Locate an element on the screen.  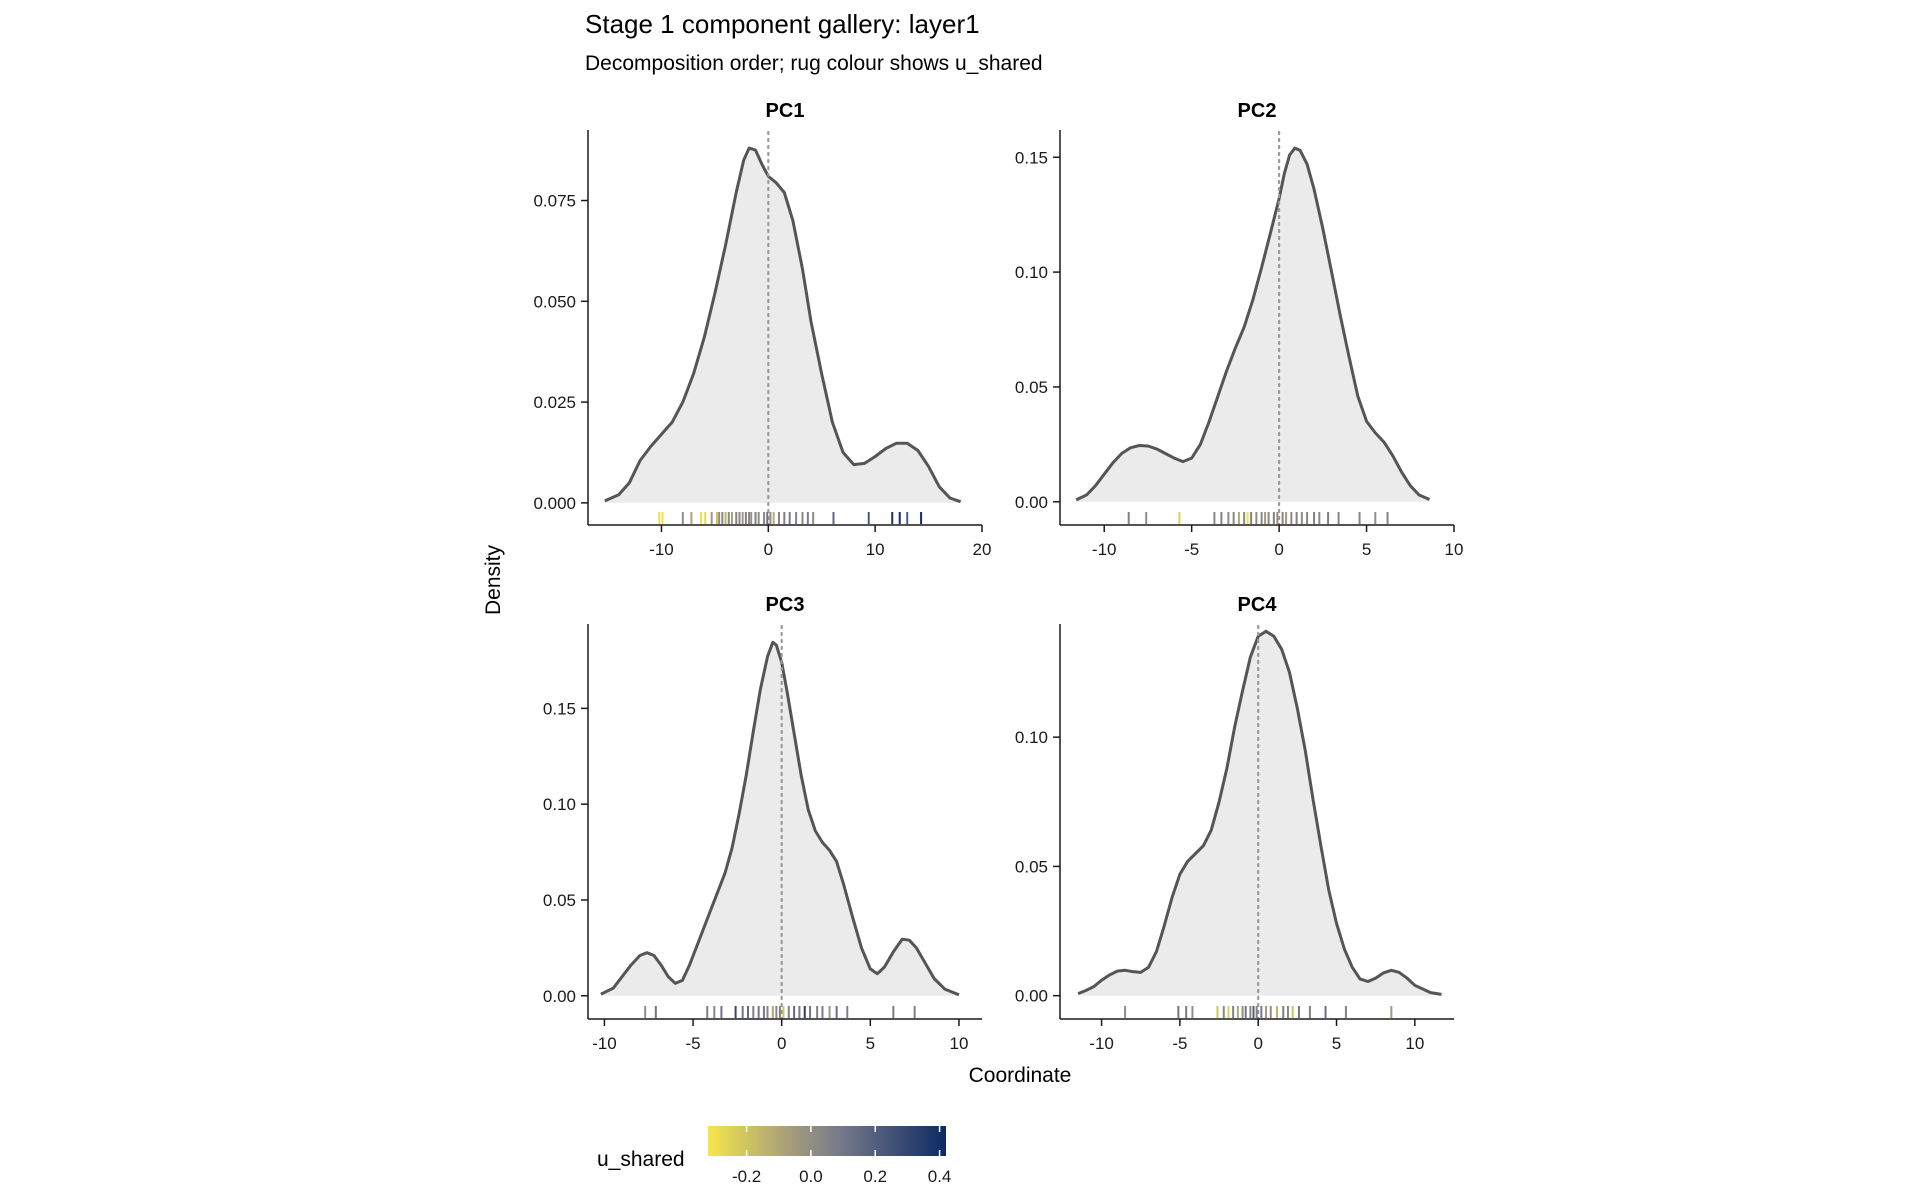
panel-pc3: PC3 0.00 0.05 0.10 0.15 -10 -5 0 5 10 is located at coordinates (762, 823).